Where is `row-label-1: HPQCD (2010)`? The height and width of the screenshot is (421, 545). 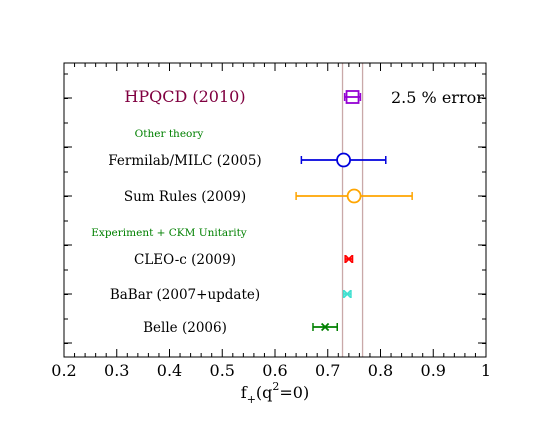
row-label-1: HPQCD (2010) is located at coordinates (184, 96).